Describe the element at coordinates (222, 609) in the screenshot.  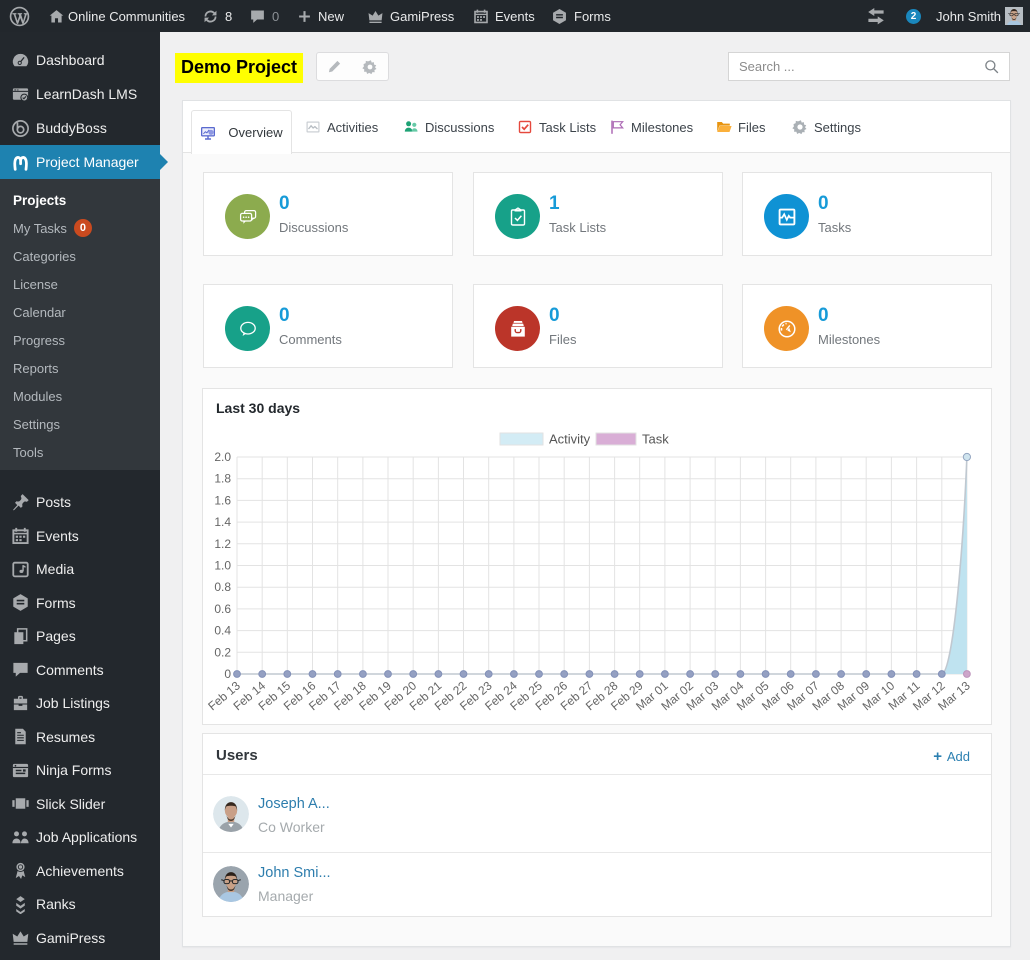
I see `svg-text: 0.6` at that location.